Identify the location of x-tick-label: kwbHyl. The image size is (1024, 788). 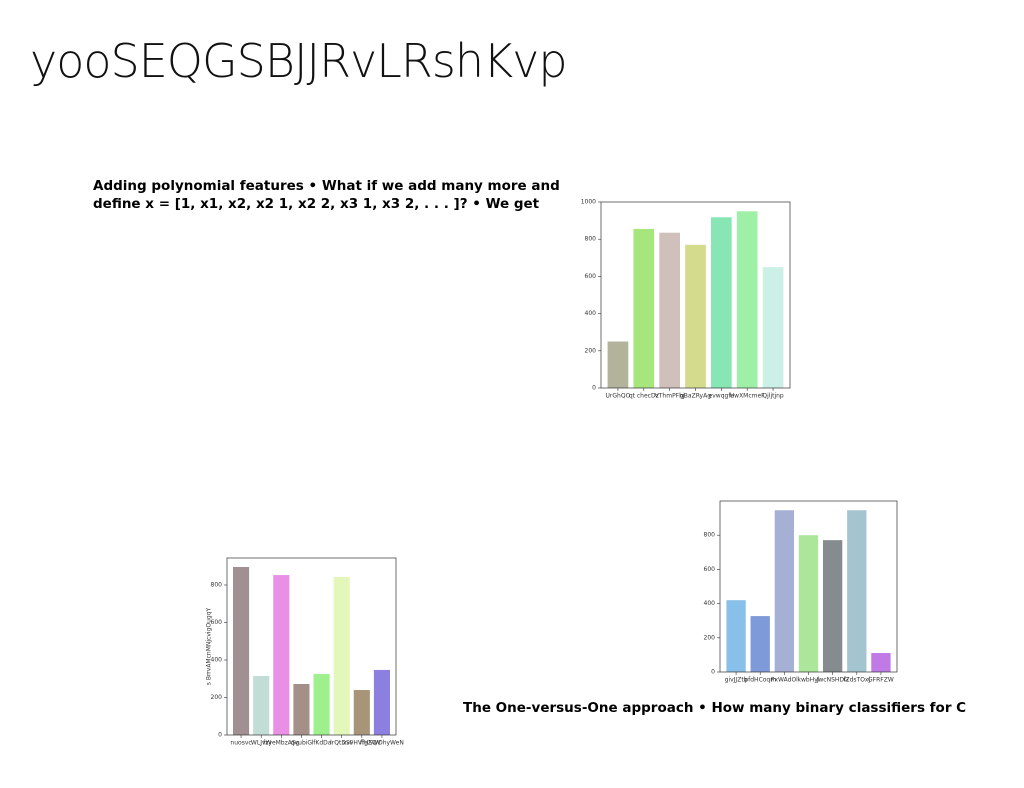
(809, 680).